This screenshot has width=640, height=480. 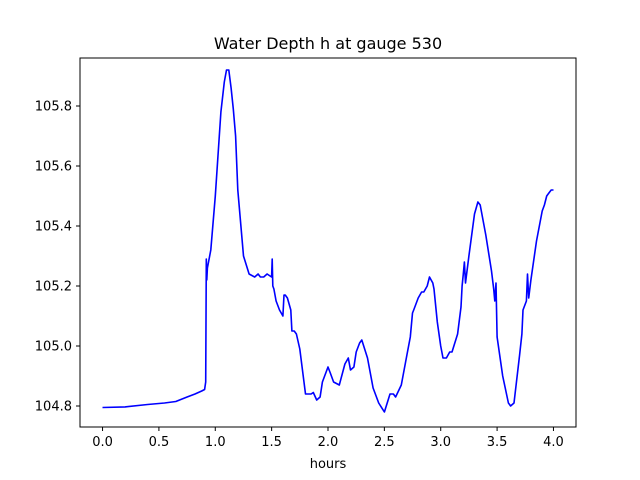 I want to click on x-tick-label: 3.5, so click(x=497, y=442).